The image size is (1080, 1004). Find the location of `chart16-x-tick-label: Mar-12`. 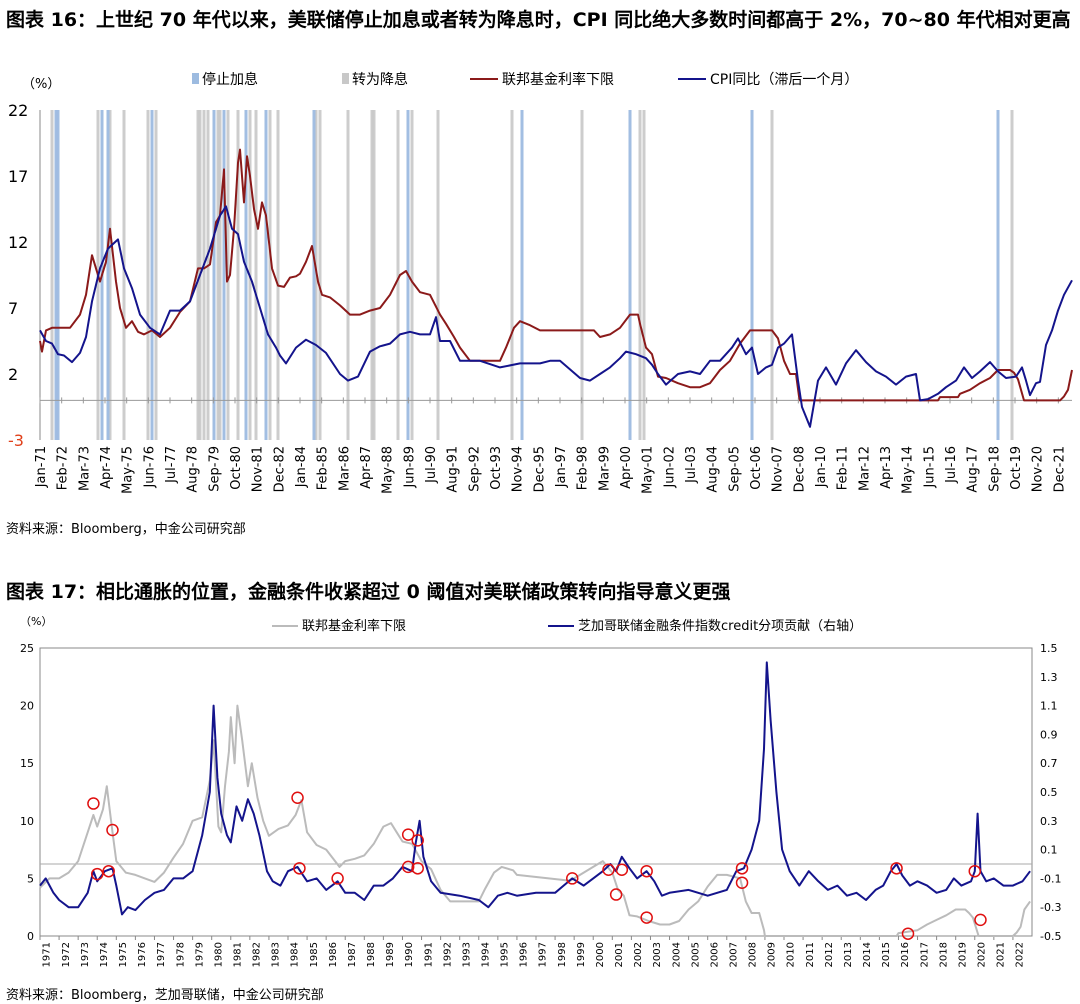

chart16-x-tick-label: Mar-12 is located at coordinates (864, 468).